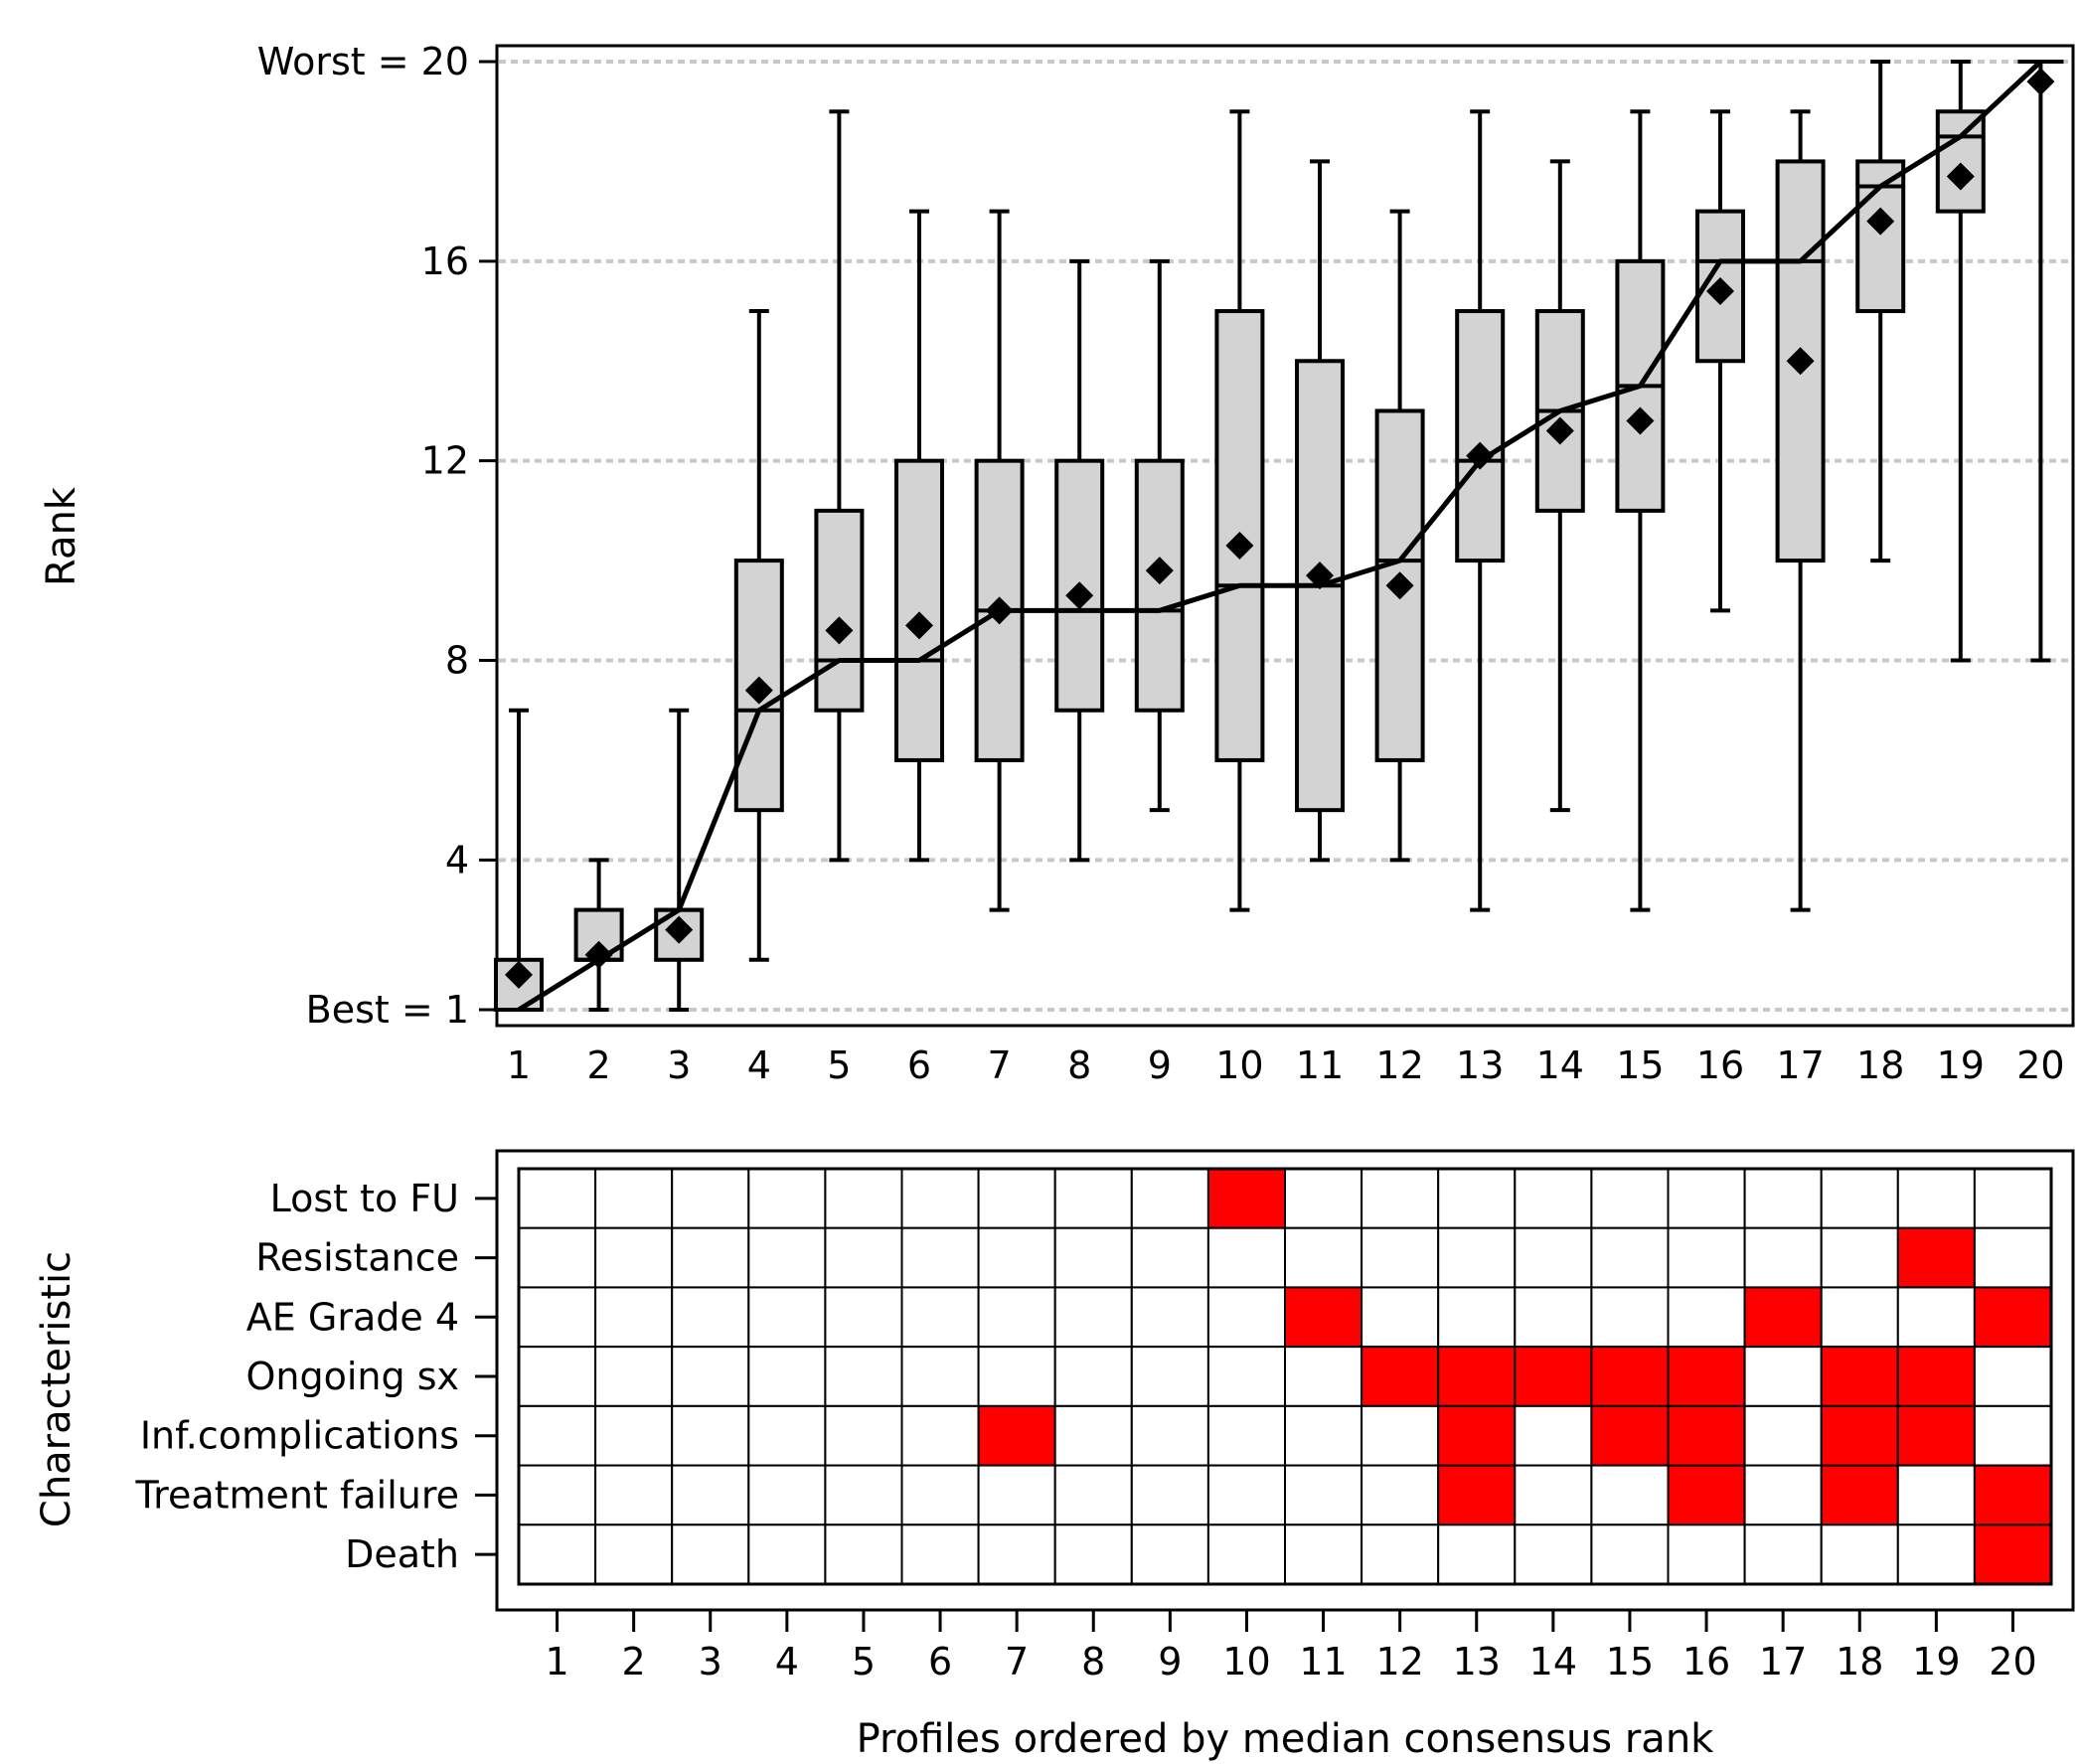  I want to click on x-tick-label: 3, so click(679, 1065).